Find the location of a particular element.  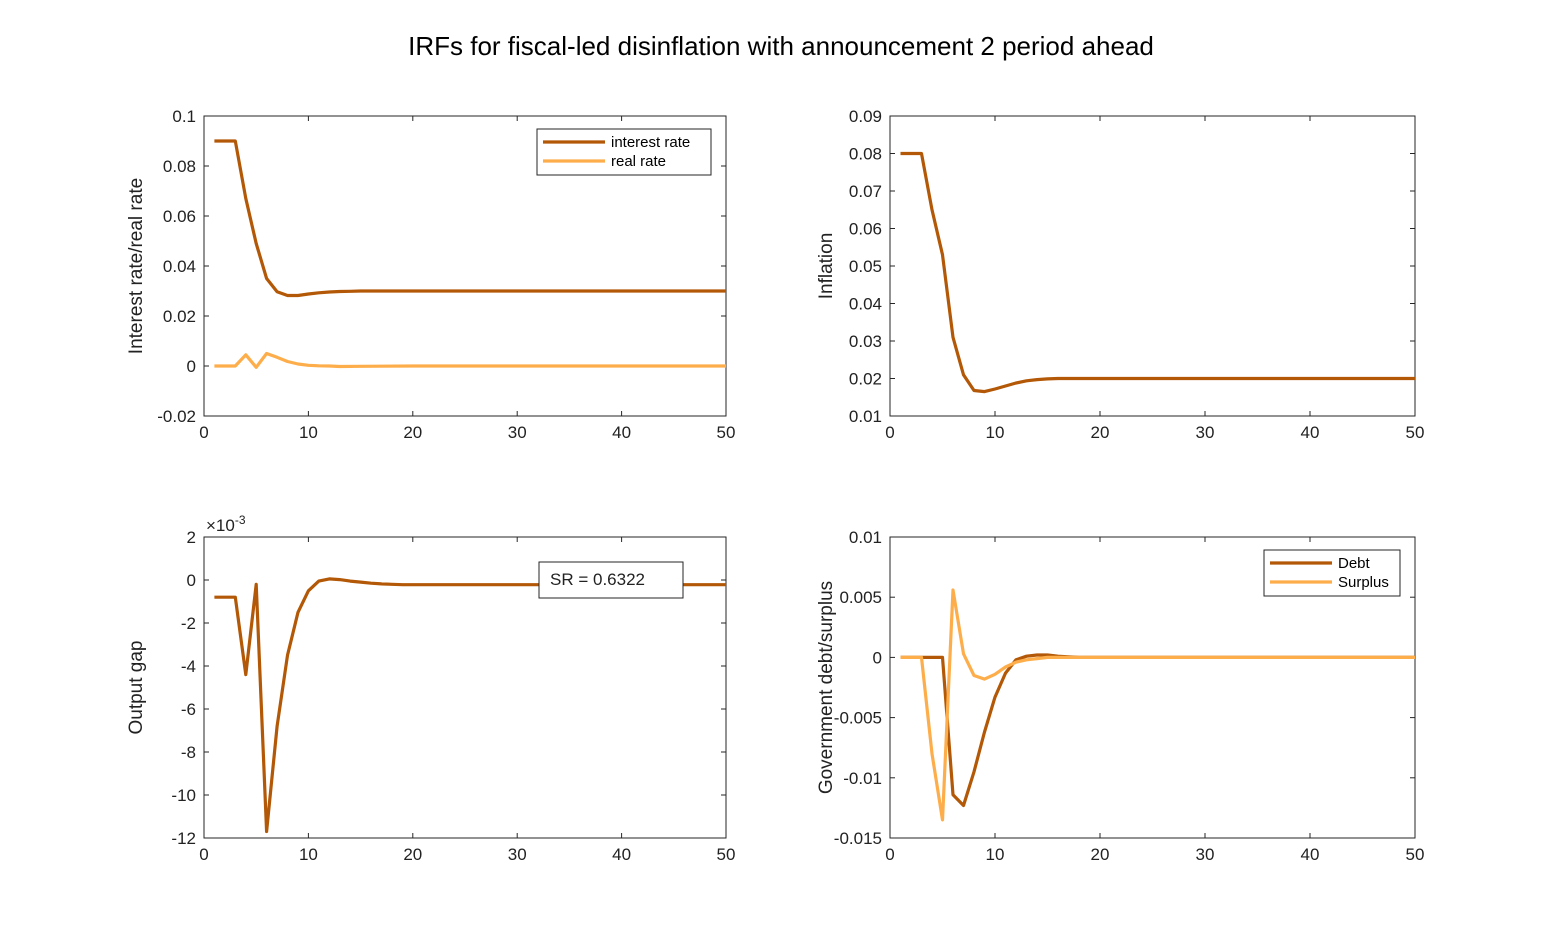

y-tick-label: 0.005 is located at coordinates (860, 597).